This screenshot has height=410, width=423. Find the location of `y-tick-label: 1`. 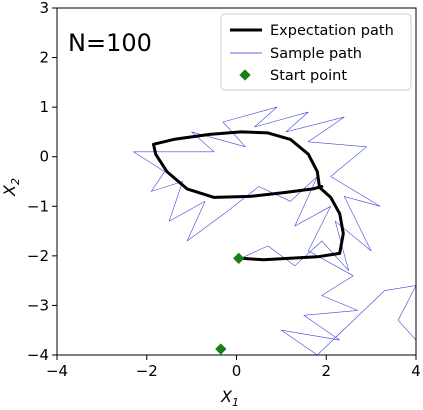

y-tick-label: 1 is located at coordinates (44, 107).